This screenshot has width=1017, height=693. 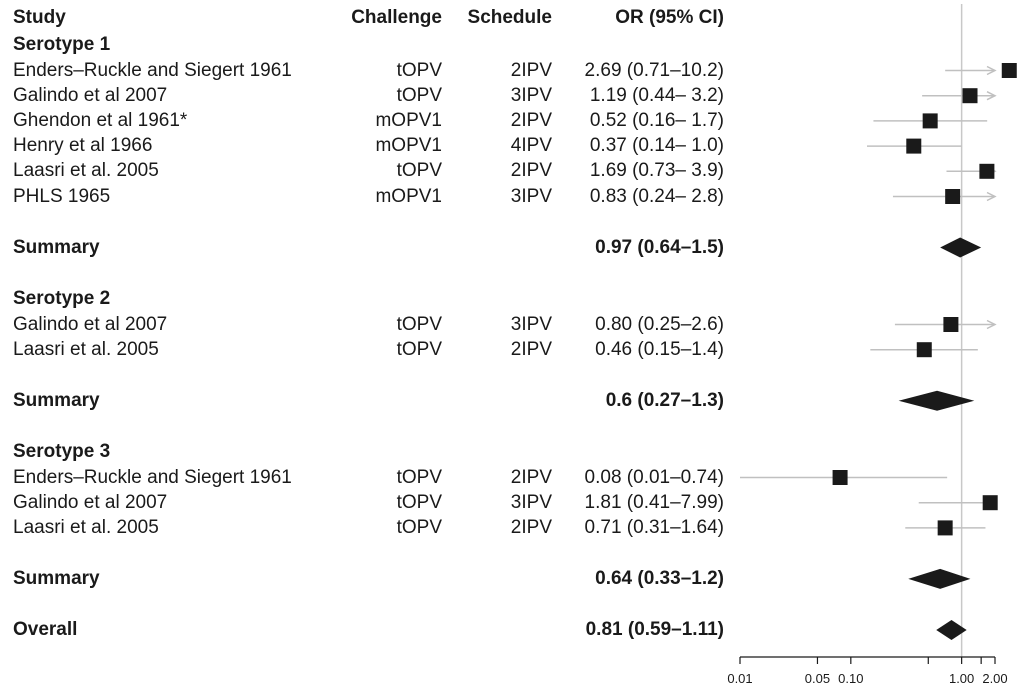 What do you see at coordinates (654, 70) in the screenshot?
I see `g1-study-1-or: 2.69 (0.71–10.2)` at bounding box center [654, 70].